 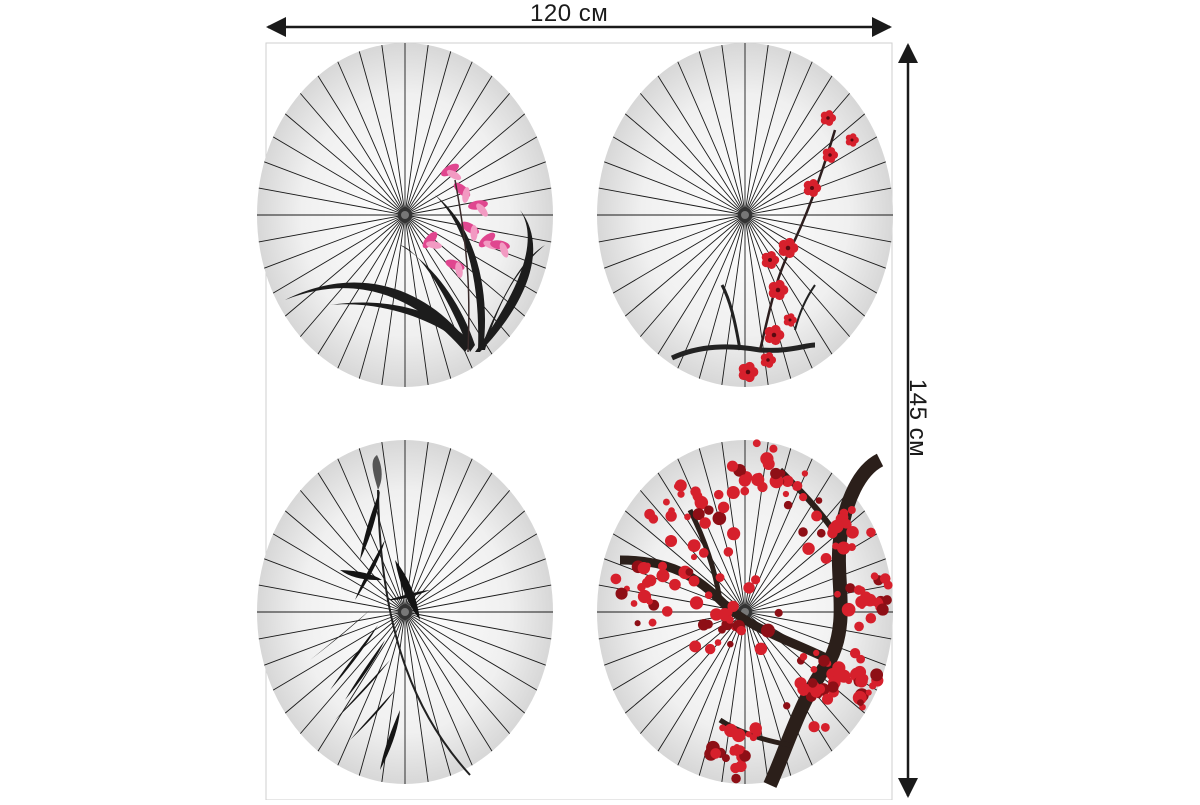 What do you see at coordinates (569, 13) in the screenshot?
I see `width-dimension-label: 120 см` at bounding box center [569, 13].